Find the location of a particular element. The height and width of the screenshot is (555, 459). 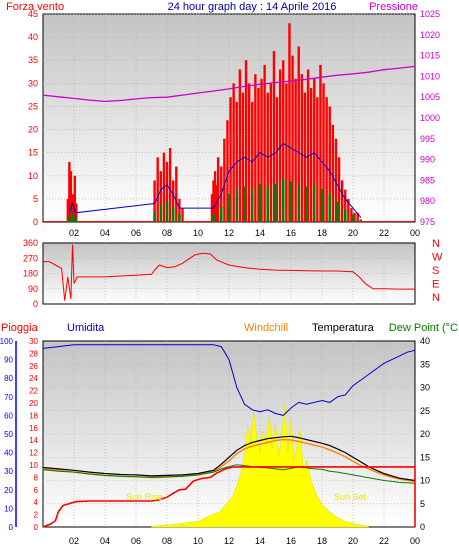

mean-wind-series is located at coordinates (215, 180).